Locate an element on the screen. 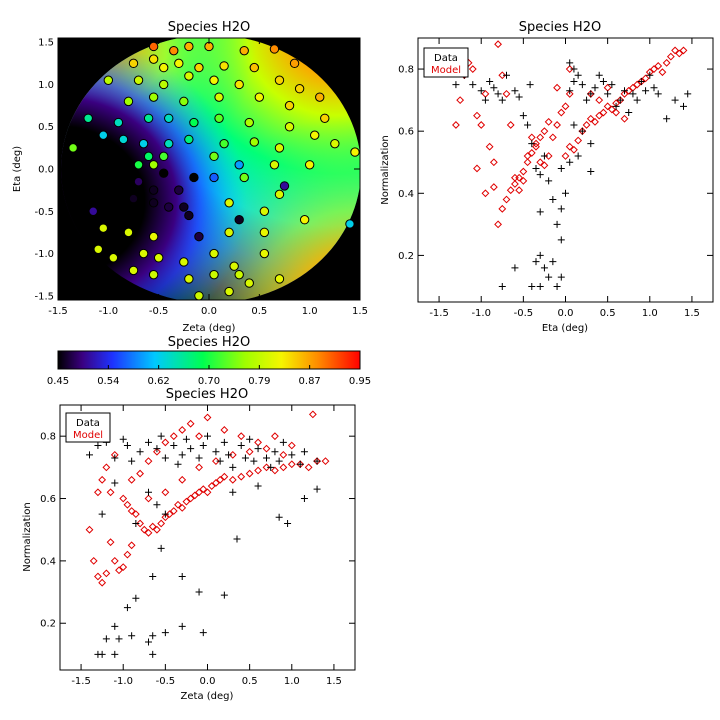  colorbar: Species H2O 0.45 0.54 0.62 0.70 0.79 0.87 0.95 is located at coordinates (209, 361).